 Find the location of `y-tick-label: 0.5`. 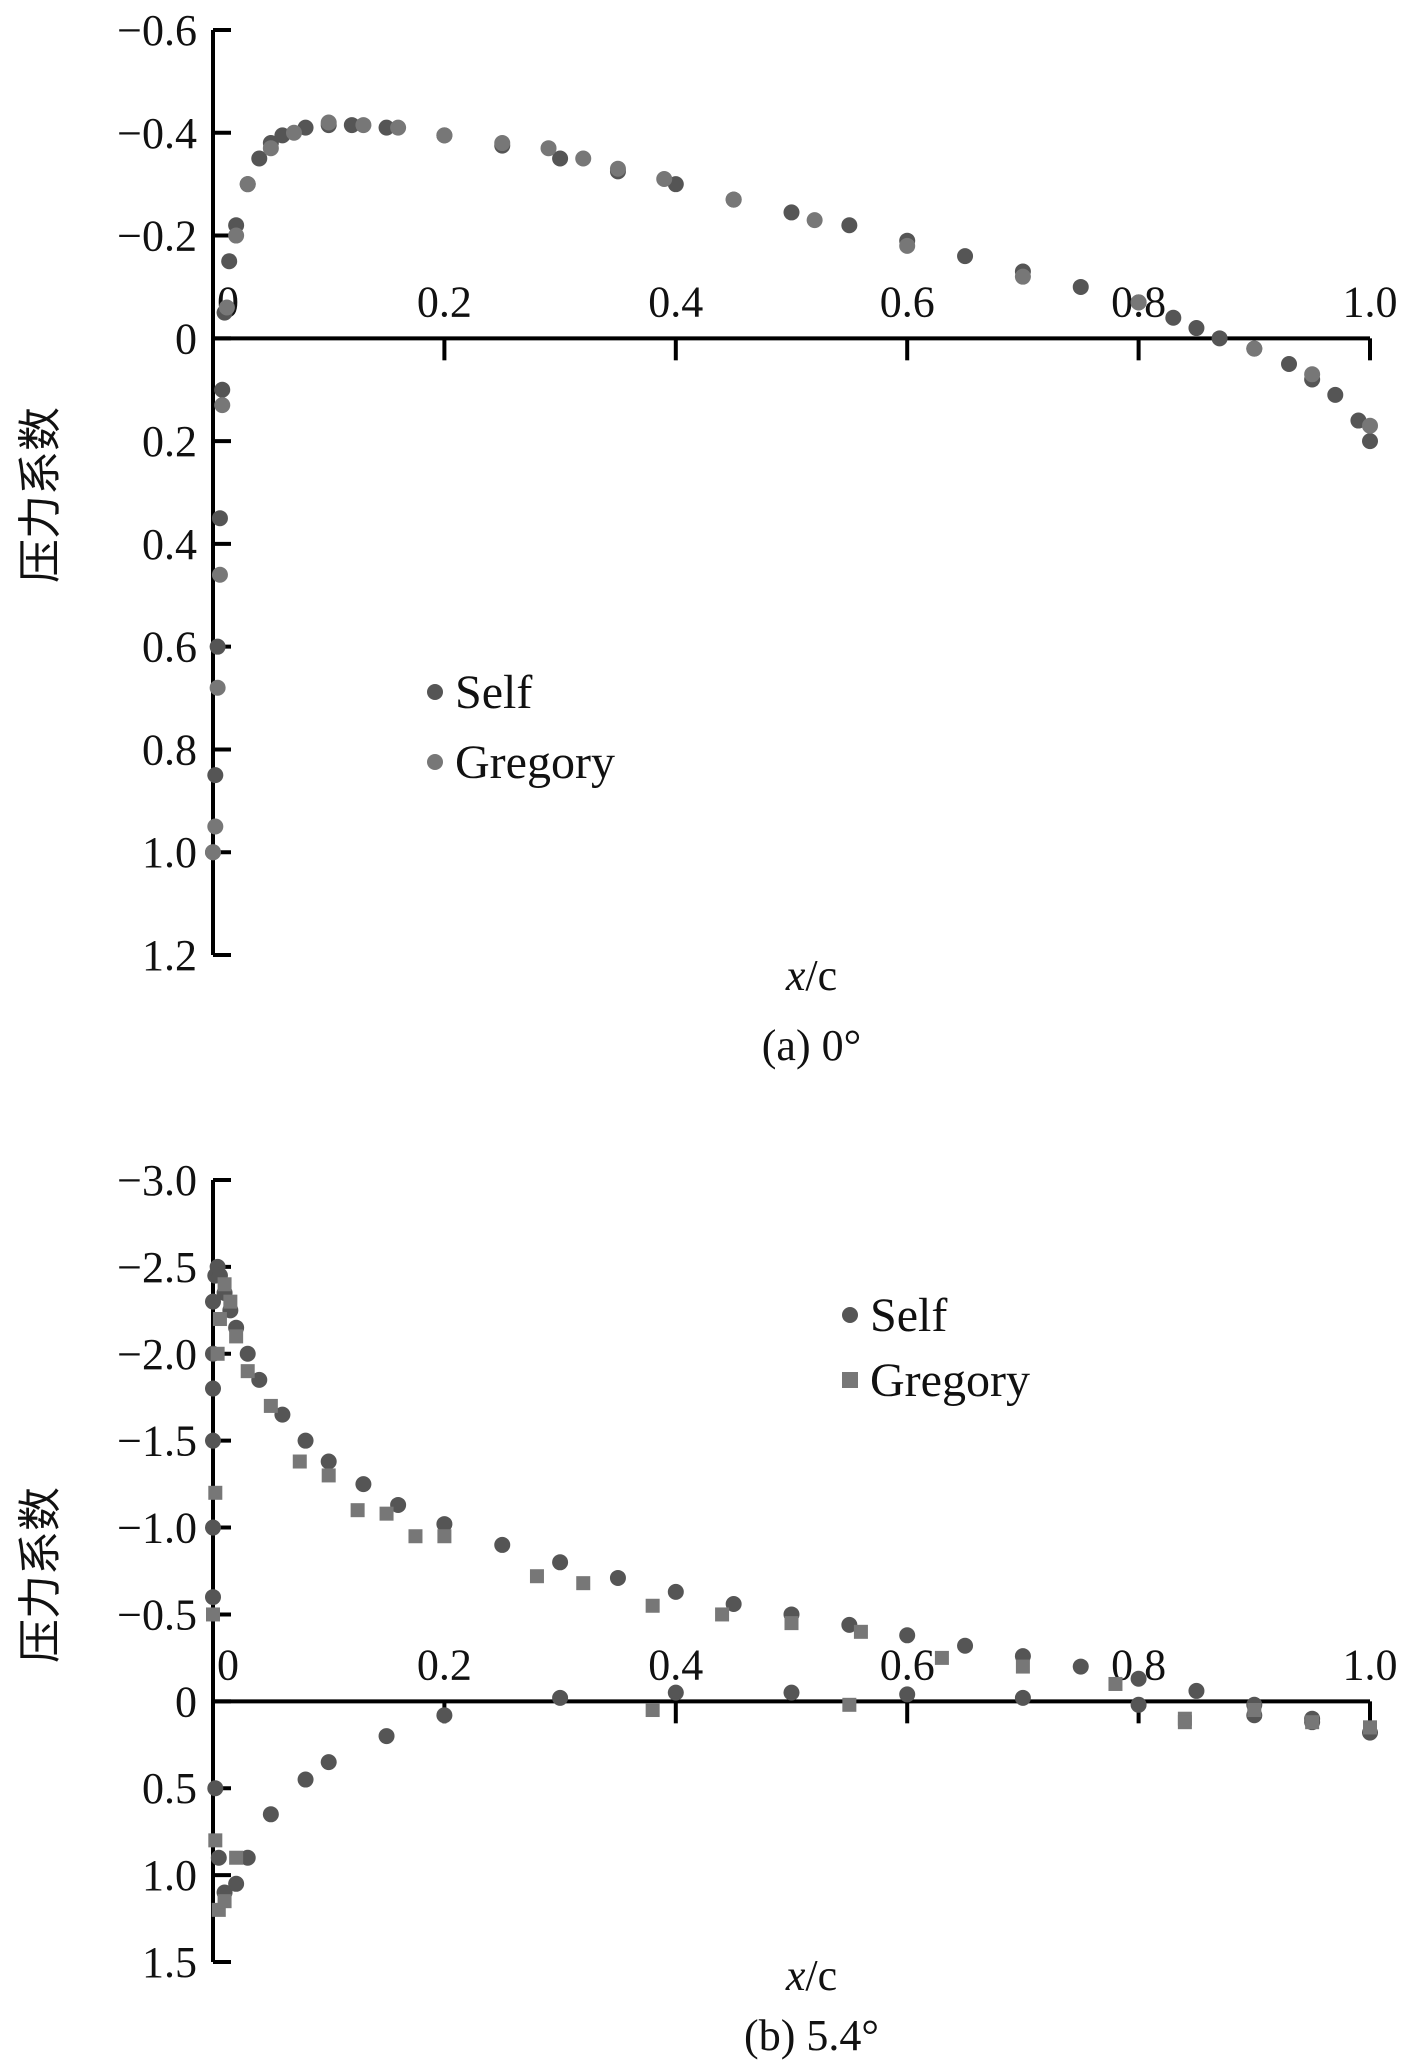

y-tick-label: 0.5 is located at coordinates (169, 1788).